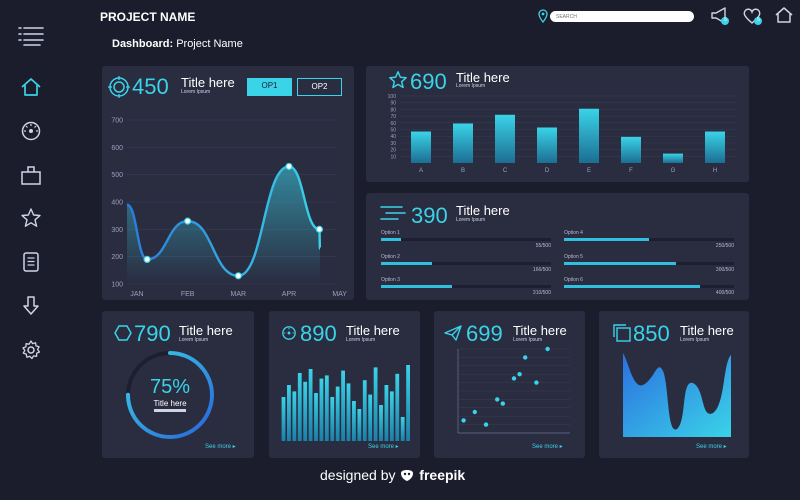 The height and width of the screenshot is (500, 800). What do you see at coordinates (442, 475) in the screenshot?
I see `footer-brand: freepik` at bounding box center [442, 475].